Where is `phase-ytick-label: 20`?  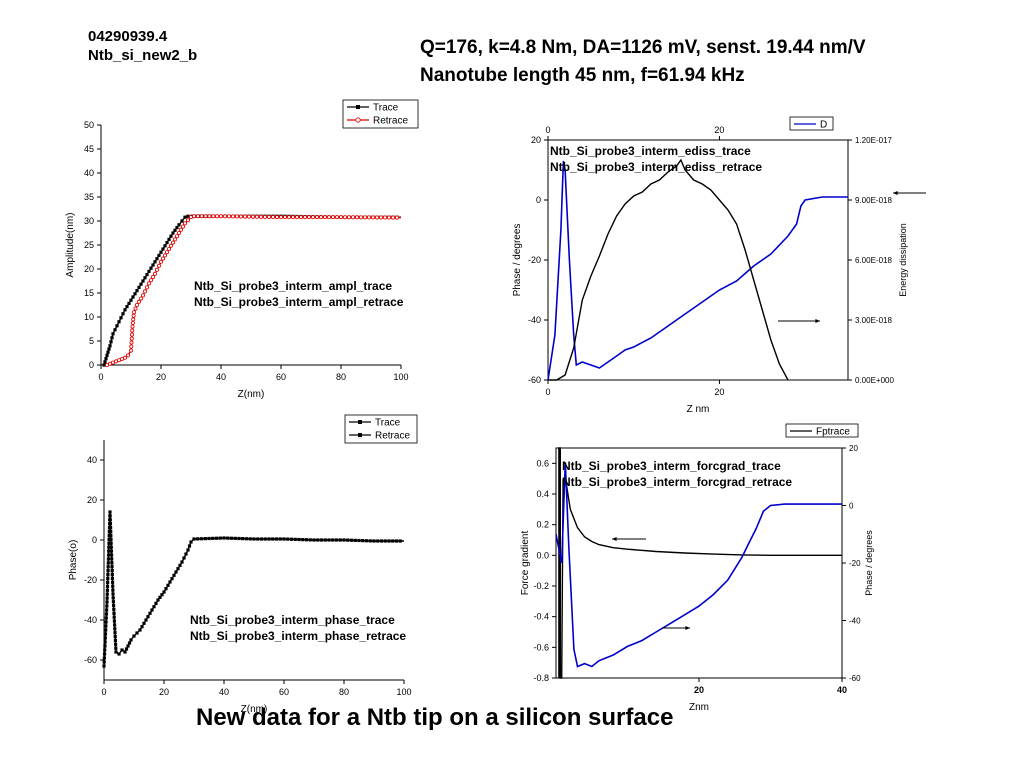 phase-ytick-label: 20 is located at coordinates (92, 500).